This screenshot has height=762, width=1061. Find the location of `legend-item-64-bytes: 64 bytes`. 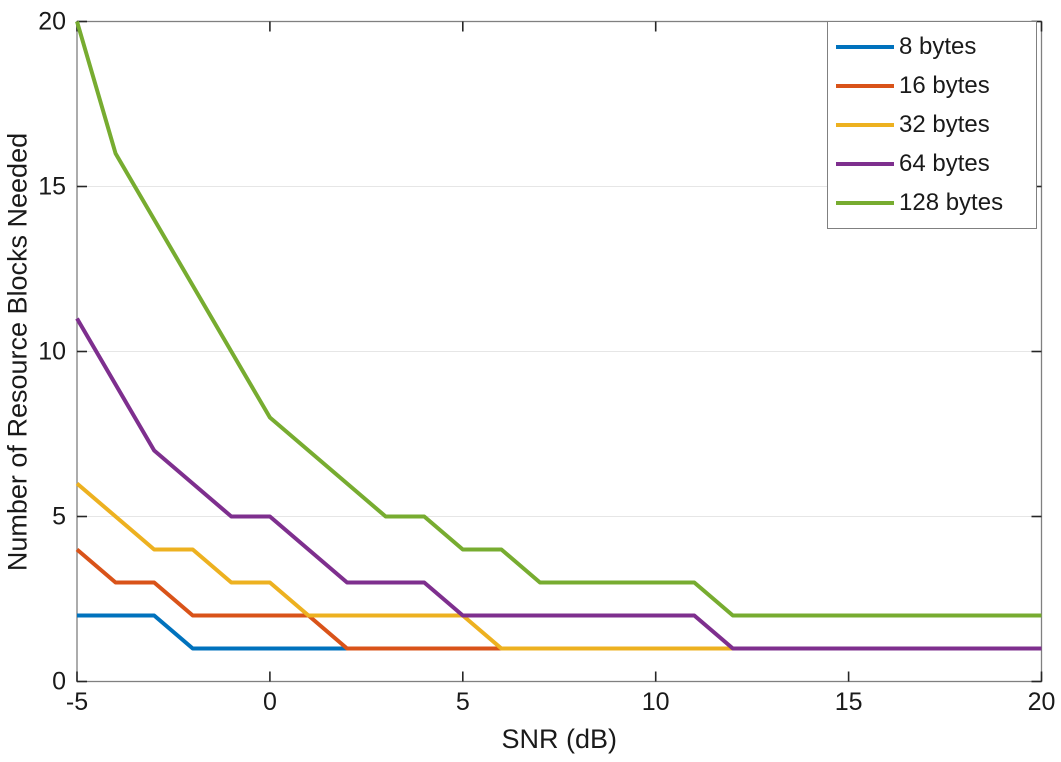

legend-item-64-bytes: 64 bytes is located at coordinates (932, 163).